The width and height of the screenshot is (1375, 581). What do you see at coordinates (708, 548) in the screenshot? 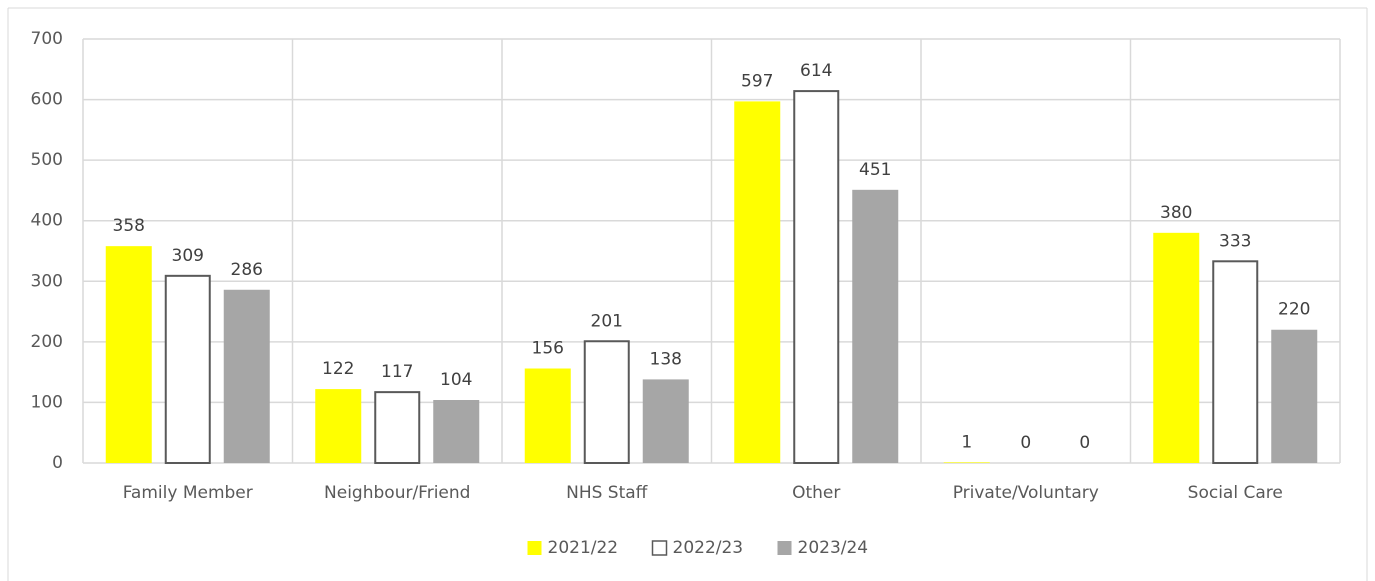
I see `legend-label: 2022/23` at bounding box center [708, 548].